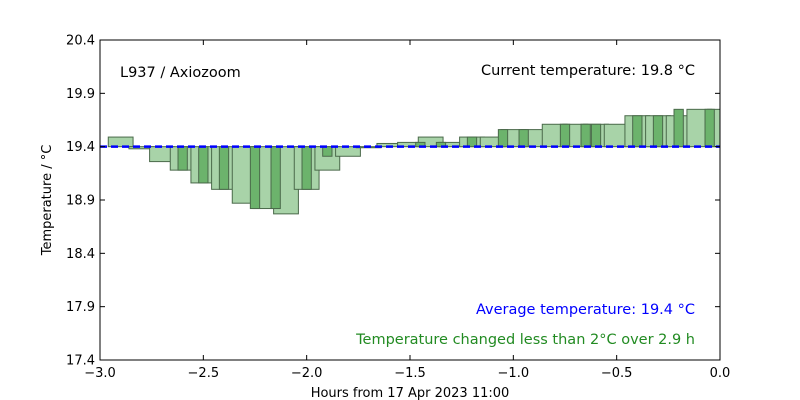 Image resolution: width=800 pixels, height=400 pixels. What do you see at coordinates (410, 373) in the screenshot?
I see `x-tick-label: −1.5` at bounding box center [410, 373].